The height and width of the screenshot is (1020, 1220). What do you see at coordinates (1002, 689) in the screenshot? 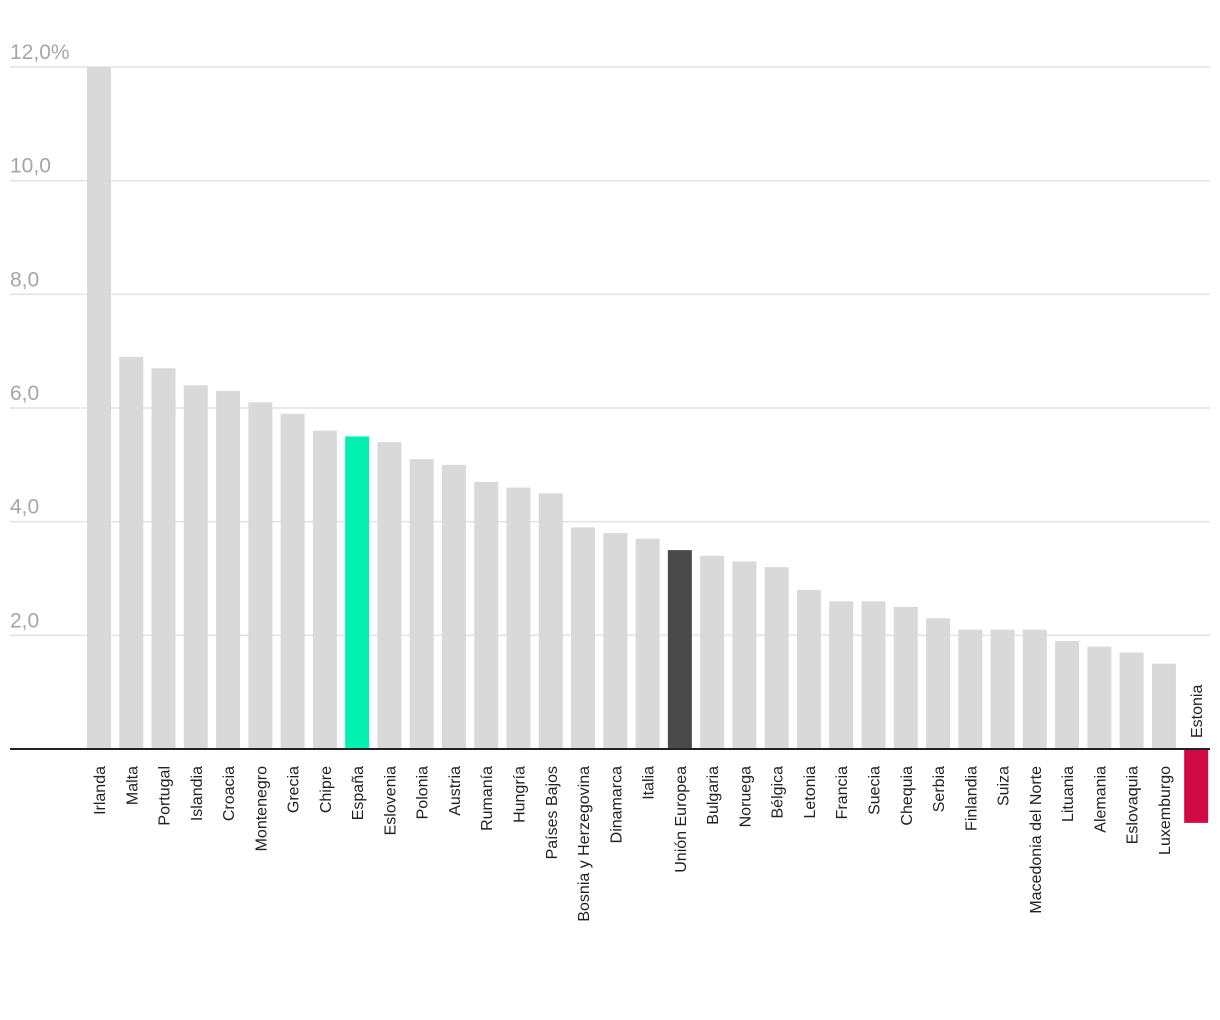
I see `bar-suiza` at bounding box center [1002, 689].